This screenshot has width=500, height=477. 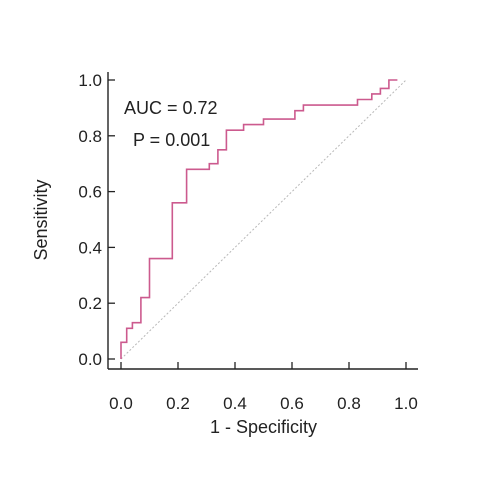 I want to click on x-tick-label: 0.6, so click(x=292, y=403).